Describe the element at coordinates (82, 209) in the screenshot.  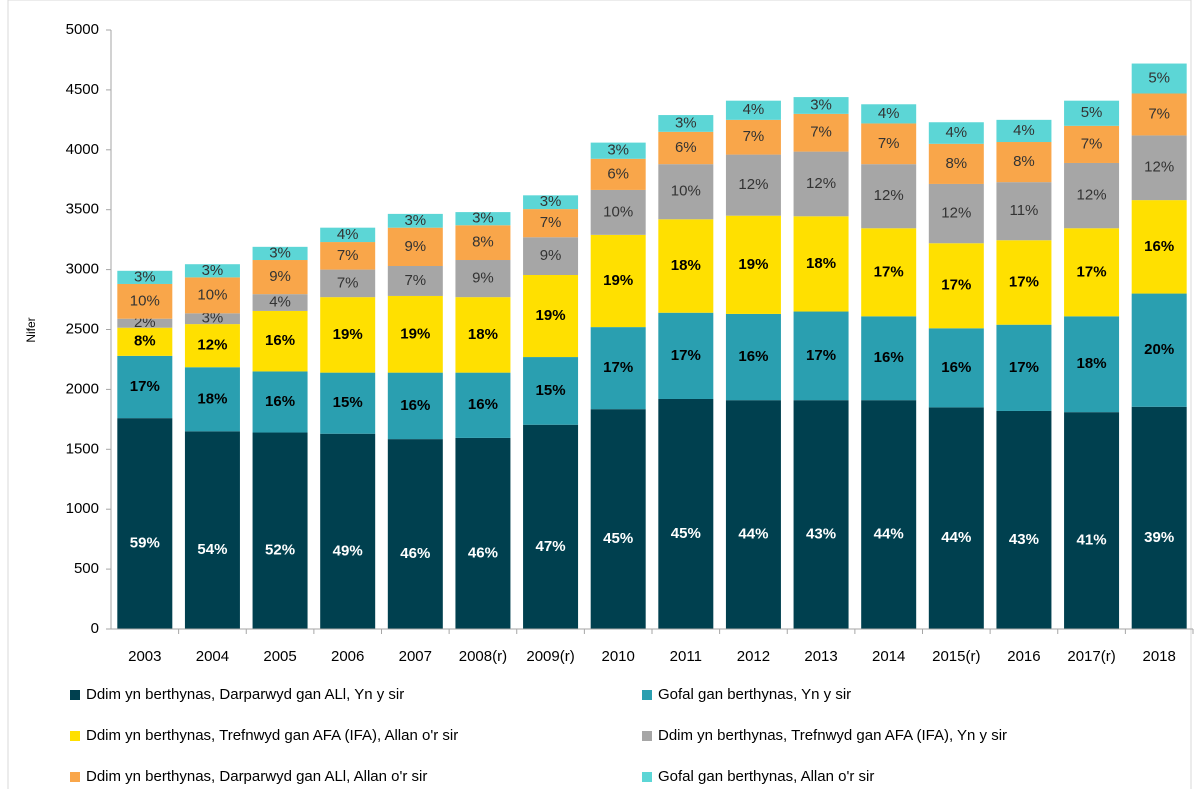
I see `y-tick-label: 3500` at that location.